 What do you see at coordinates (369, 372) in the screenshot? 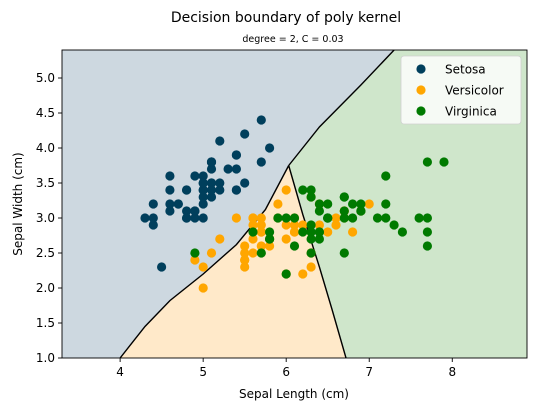
I see `x-tick-label: 7` at bounding box center [369, 372].